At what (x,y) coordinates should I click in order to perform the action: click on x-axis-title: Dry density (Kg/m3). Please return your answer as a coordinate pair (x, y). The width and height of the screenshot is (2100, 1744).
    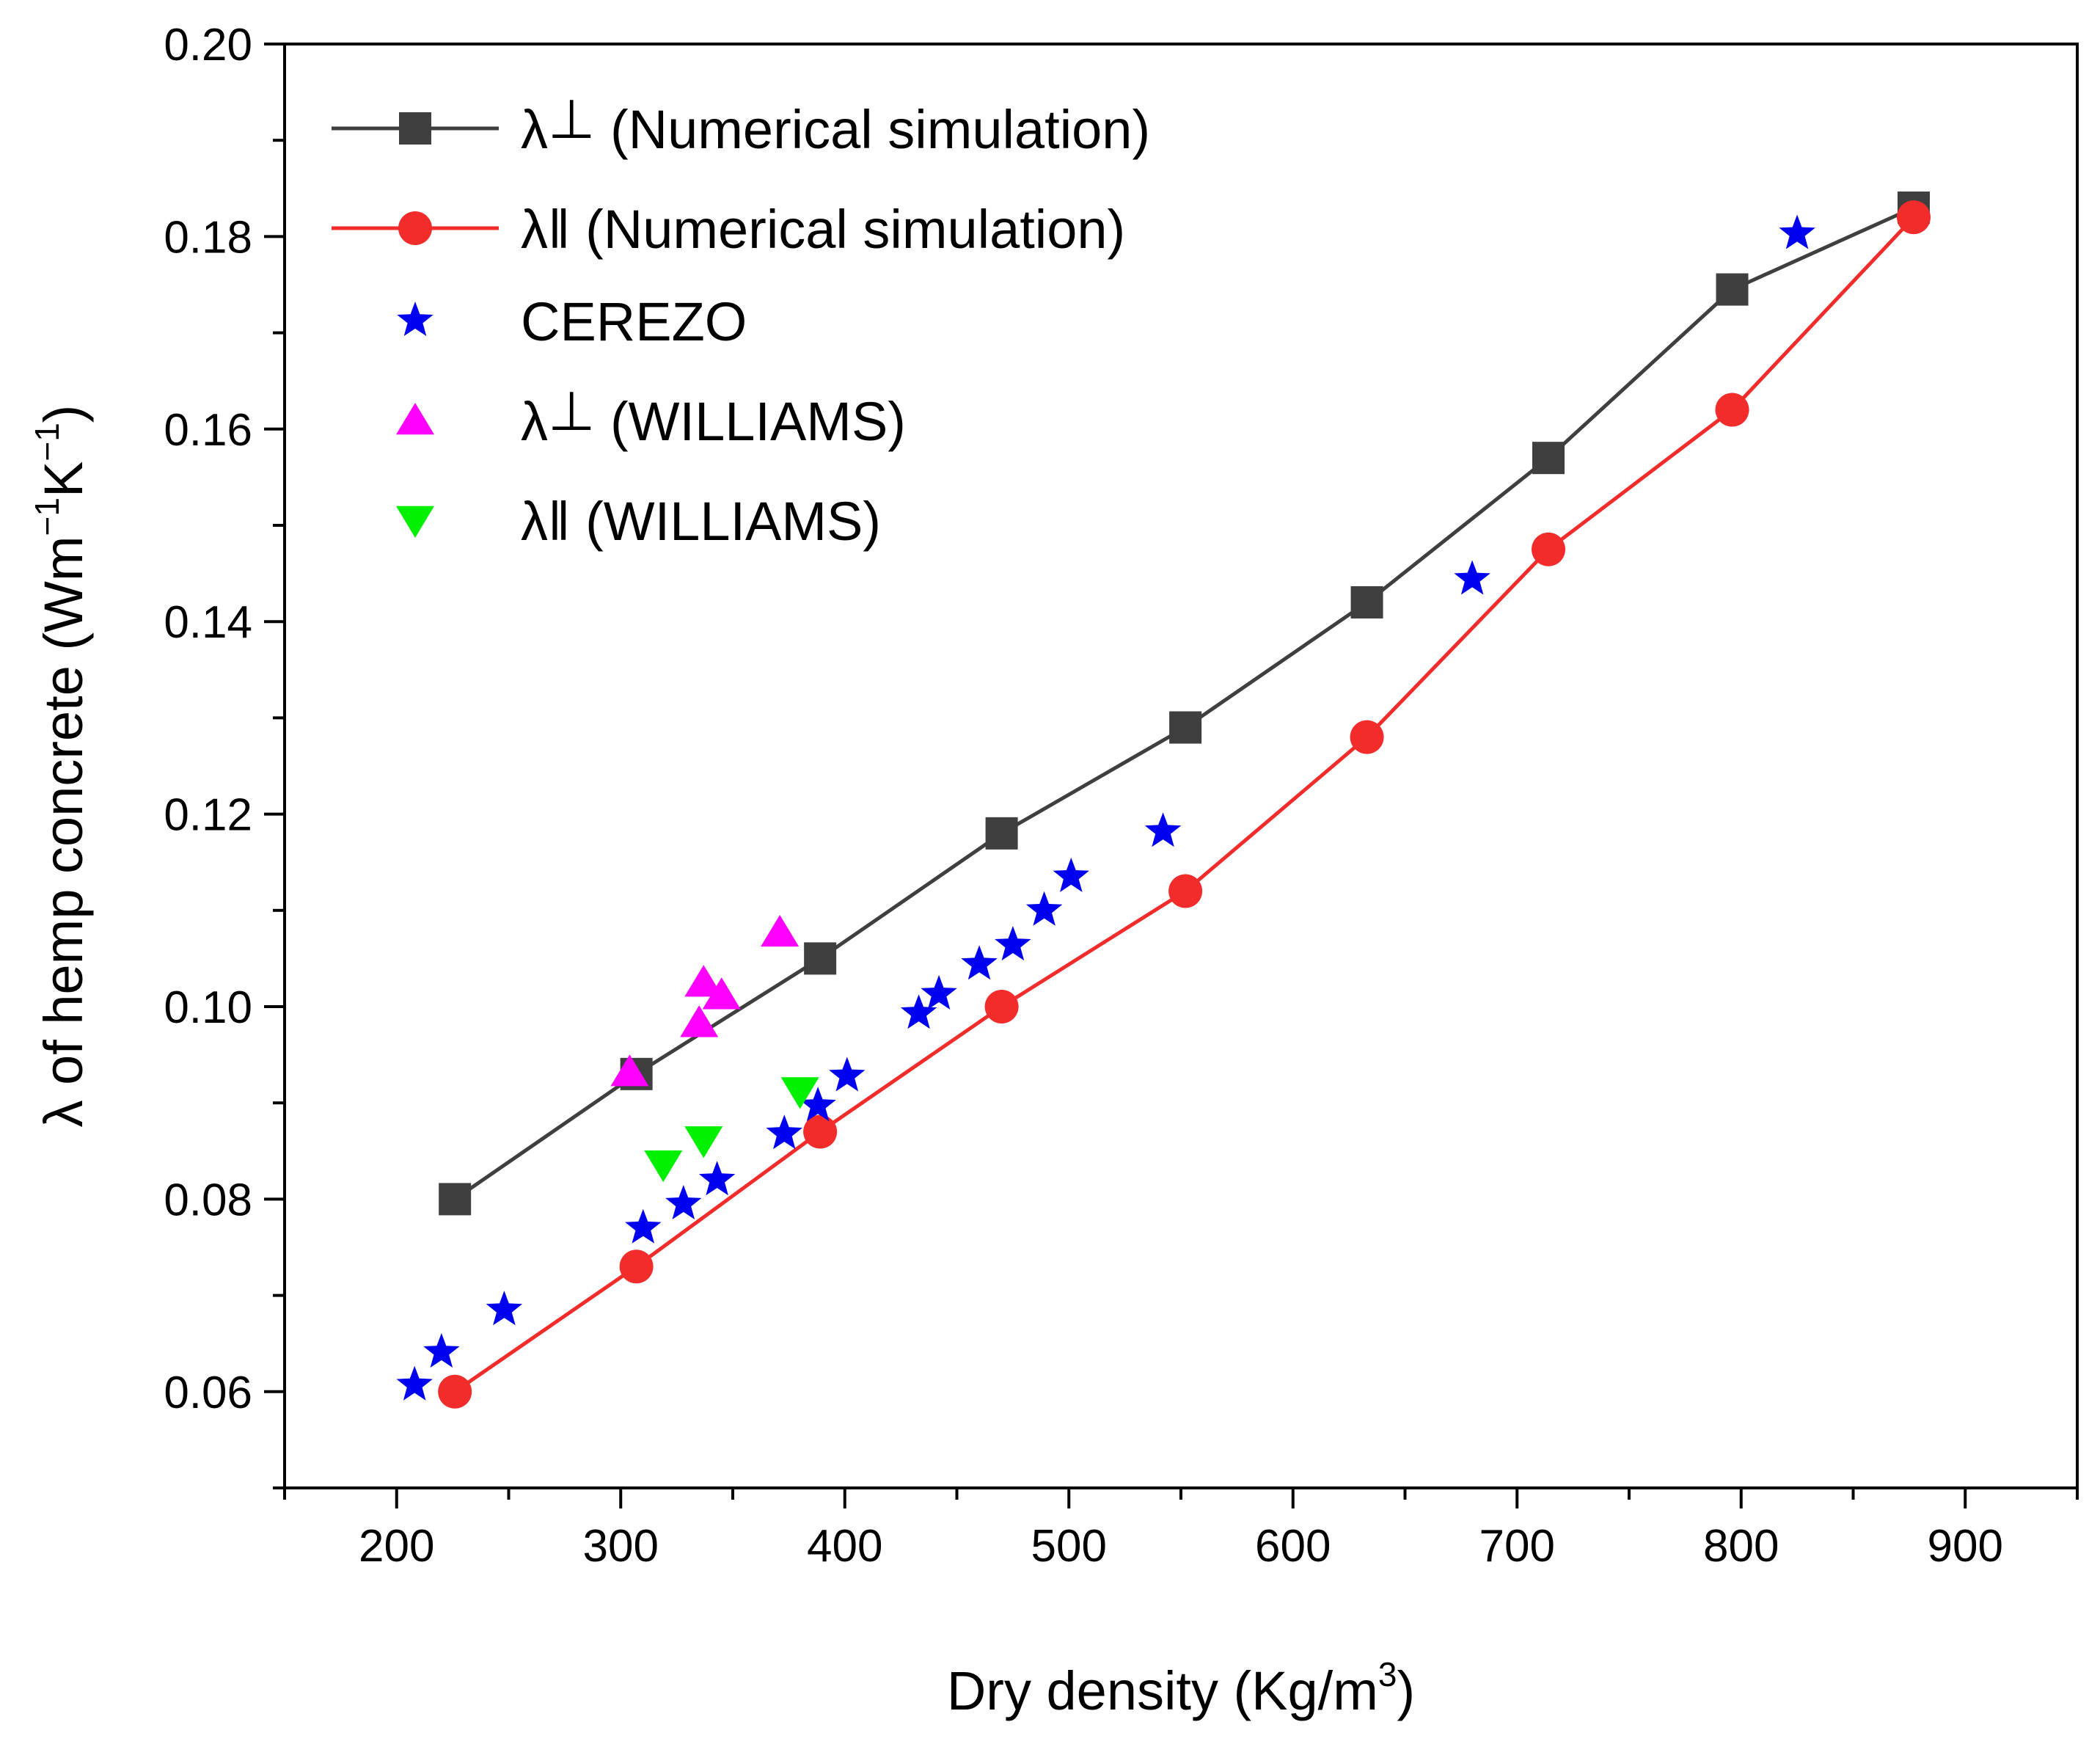
    Looking at the image, I should click on (1181, 1688).